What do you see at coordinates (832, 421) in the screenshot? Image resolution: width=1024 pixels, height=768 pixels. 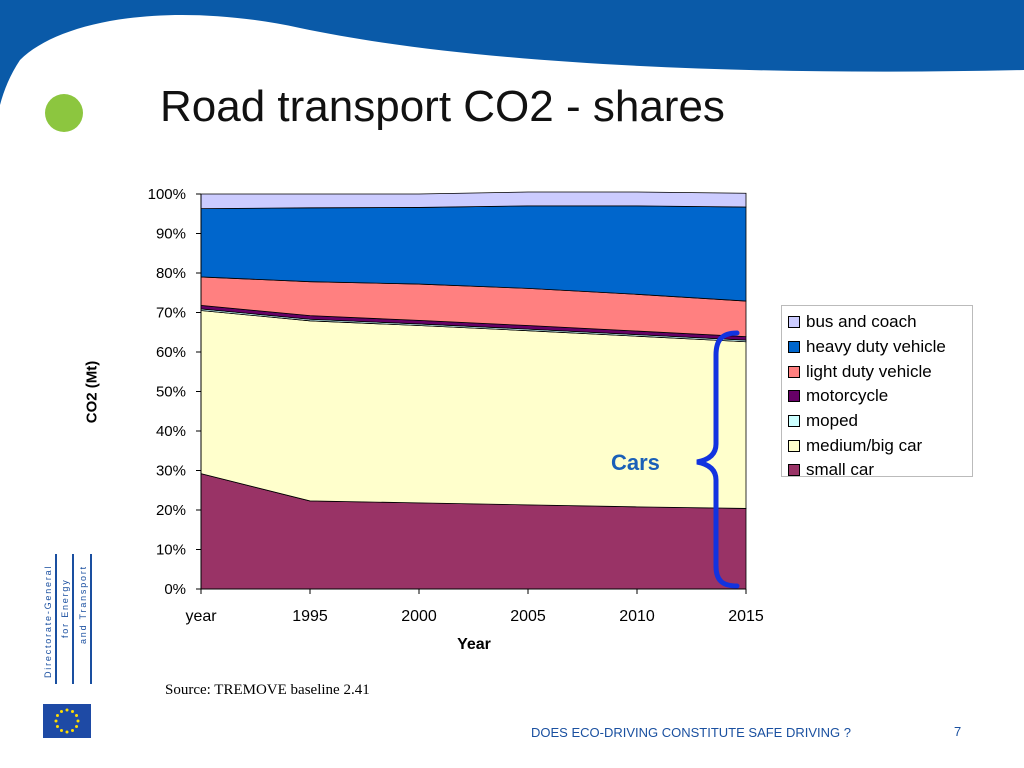 I see `legend-label: moped` at bounding box center [832, 421].